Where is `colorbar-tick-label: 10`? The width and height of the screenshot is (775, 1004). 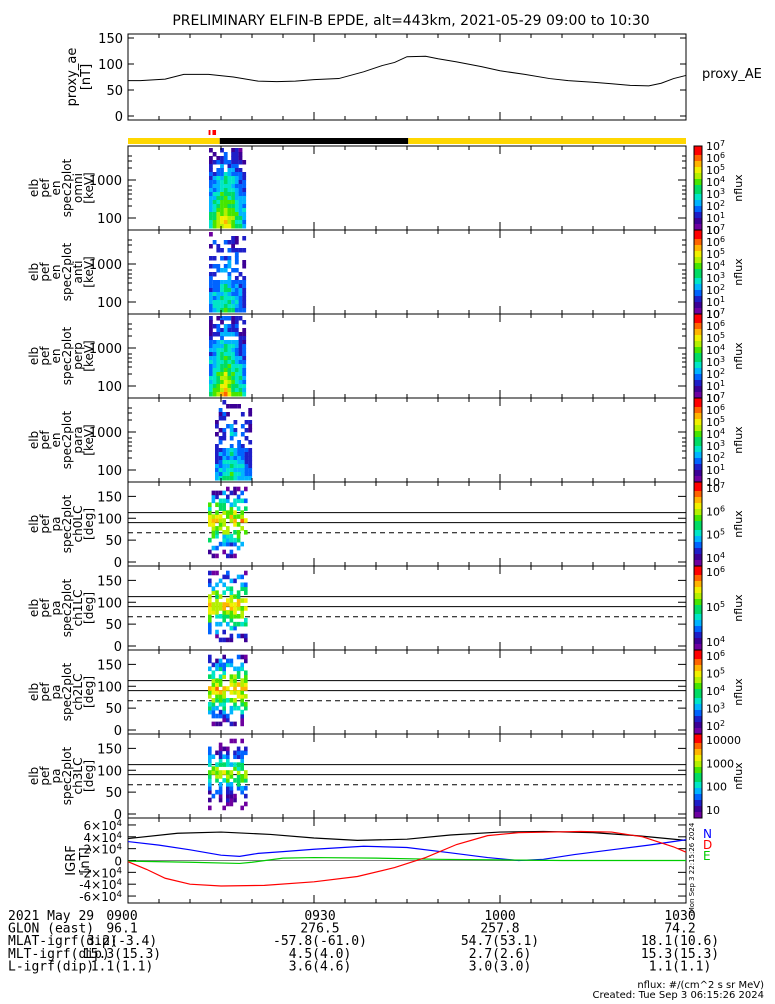 colorbar-tick-label: 10 is located at coordinates (713, 398).